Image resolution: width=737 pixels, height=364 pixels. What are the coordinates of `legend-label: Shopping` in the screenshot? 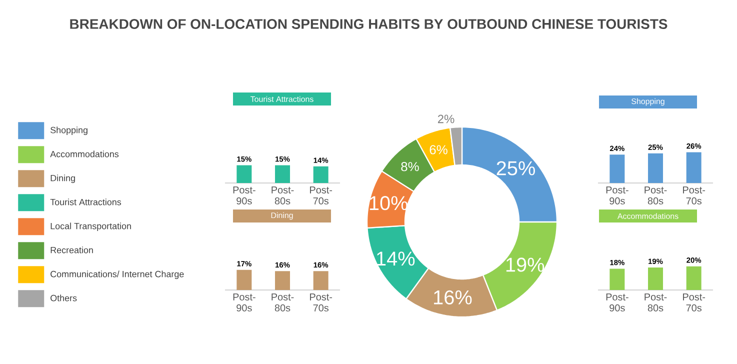 It's located at (69, 131).